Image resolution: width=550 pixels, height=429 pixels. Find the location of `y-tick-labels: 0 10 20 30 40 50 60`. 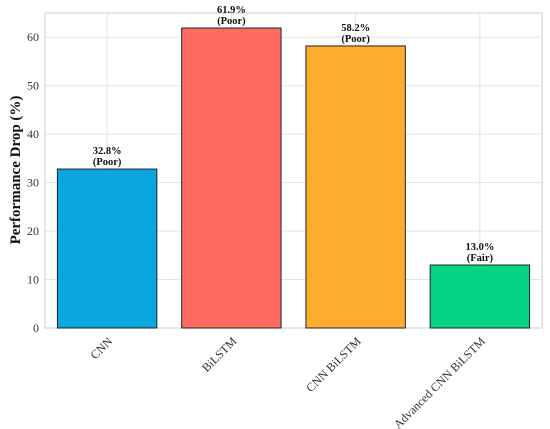

y-tick-labels: 0 10 20 30 40 50 60 is located at coordinates (33, 182).